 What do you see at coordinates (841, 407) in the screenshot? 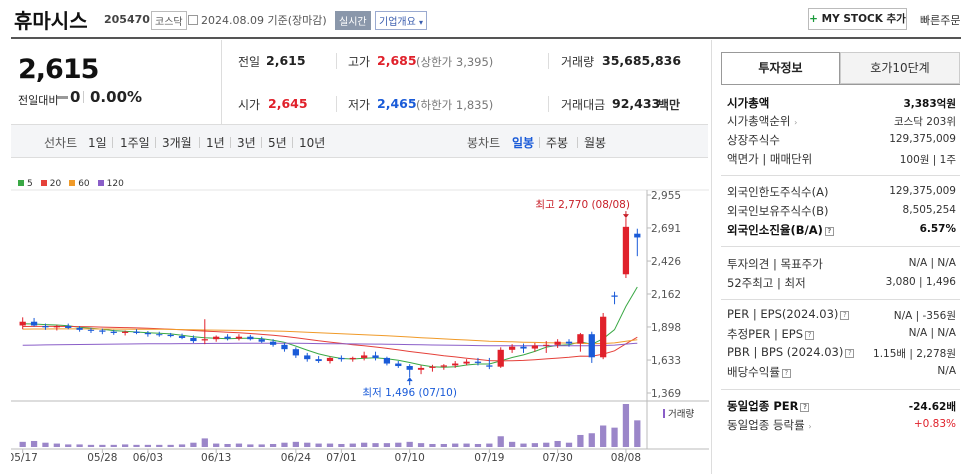
I see `info-row: 동일업종 PER? -24.62배` at bounding box center [841, 407].